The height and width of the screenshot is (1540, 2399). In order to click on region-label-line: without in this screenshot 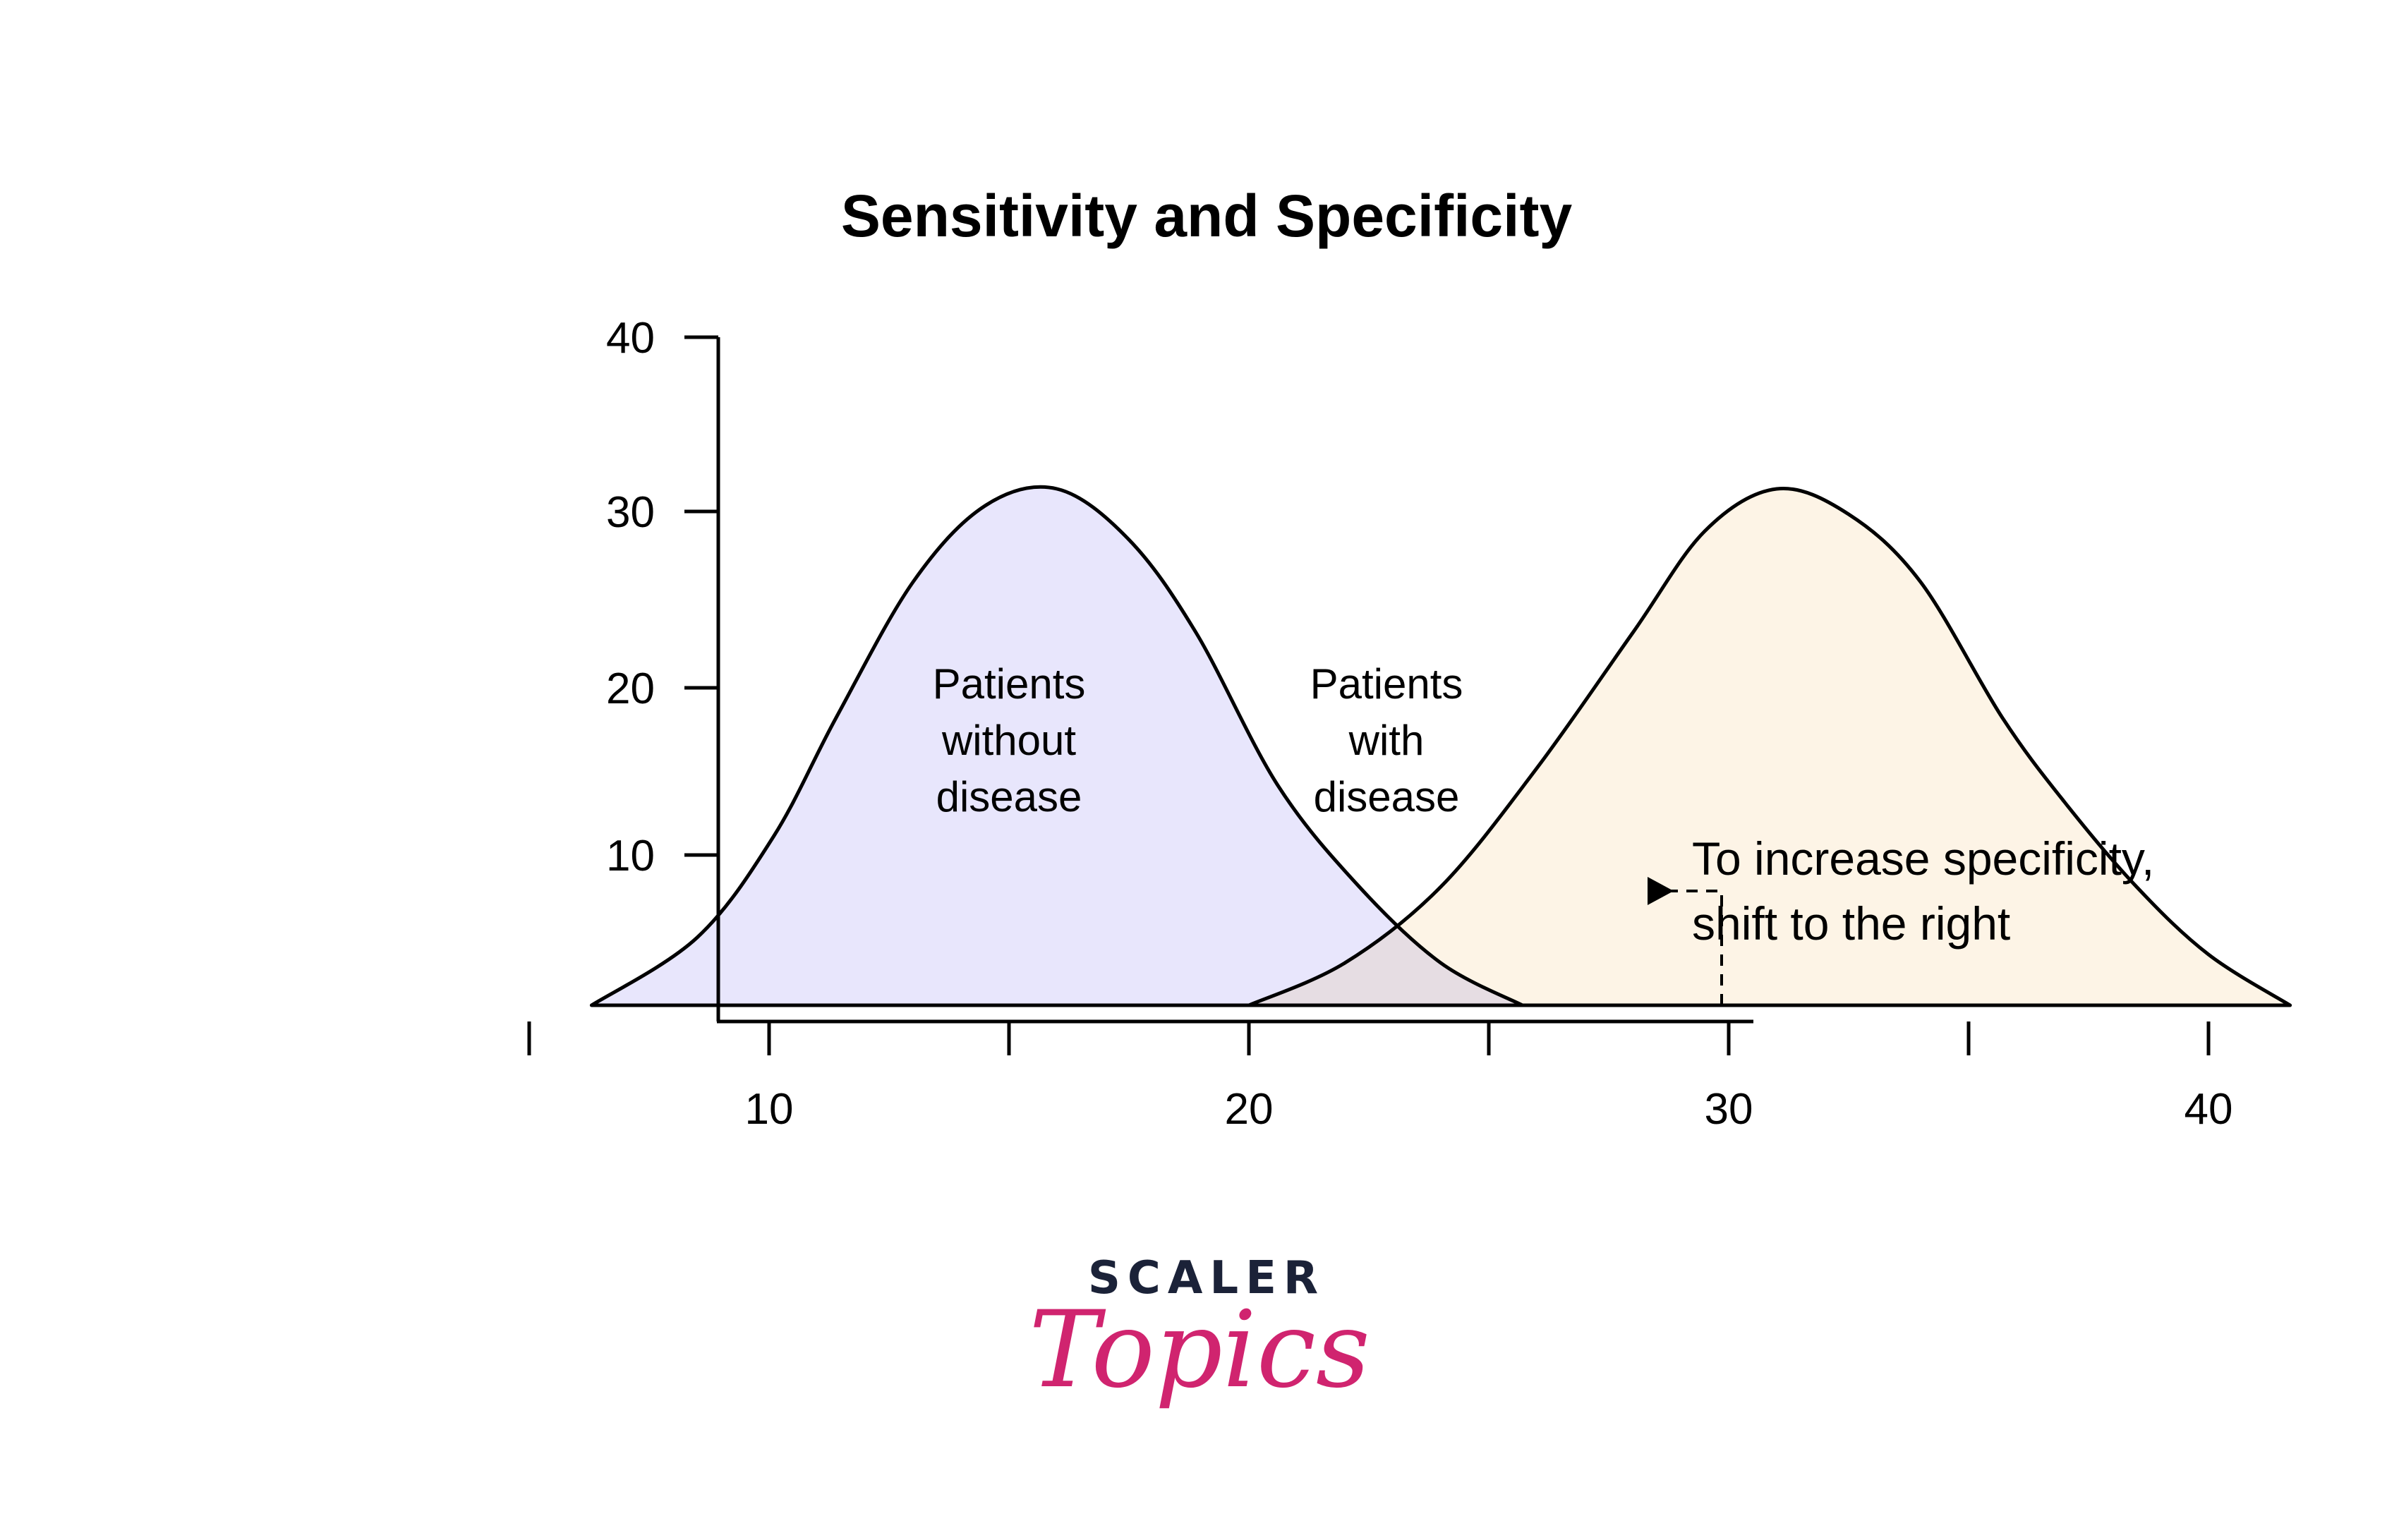, I will do `click(1008, 740)`.